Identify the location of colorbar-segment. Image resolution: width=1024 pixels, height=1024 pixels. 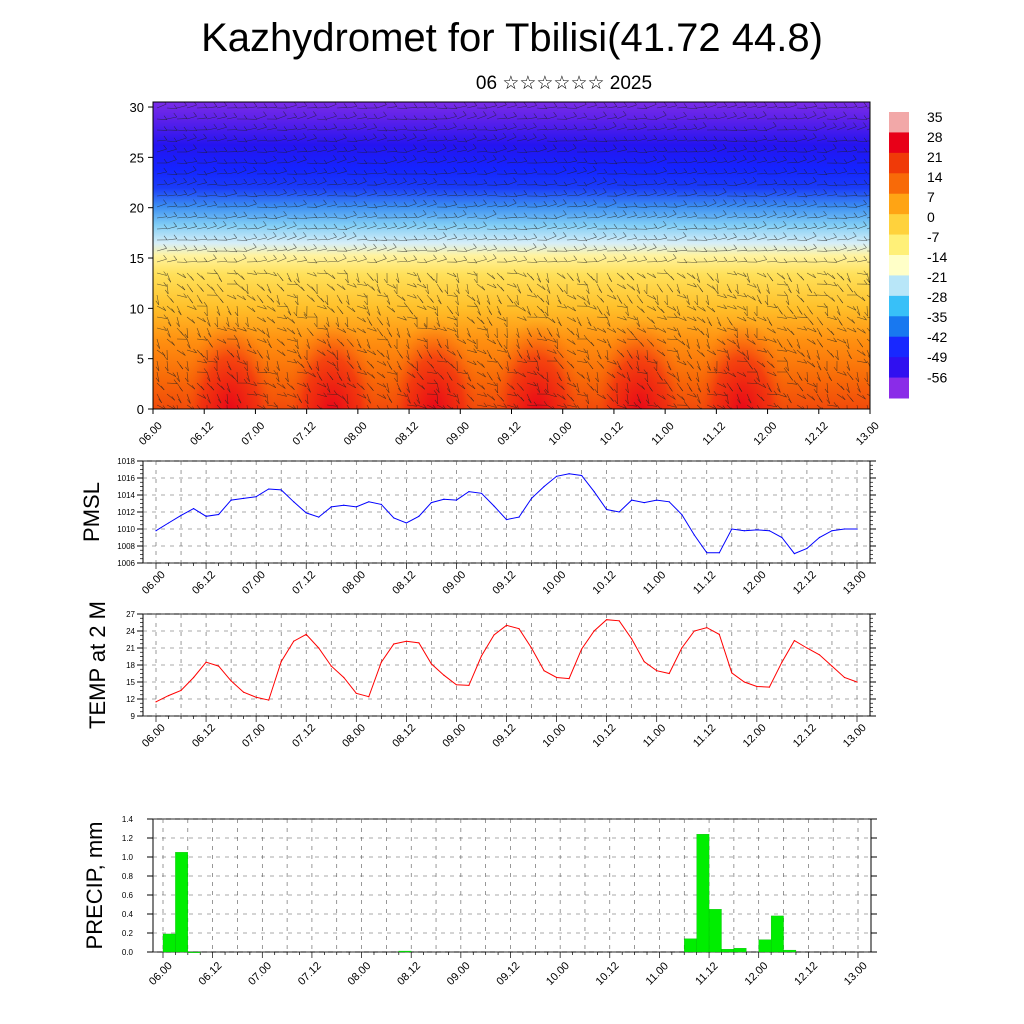
(899, 368).